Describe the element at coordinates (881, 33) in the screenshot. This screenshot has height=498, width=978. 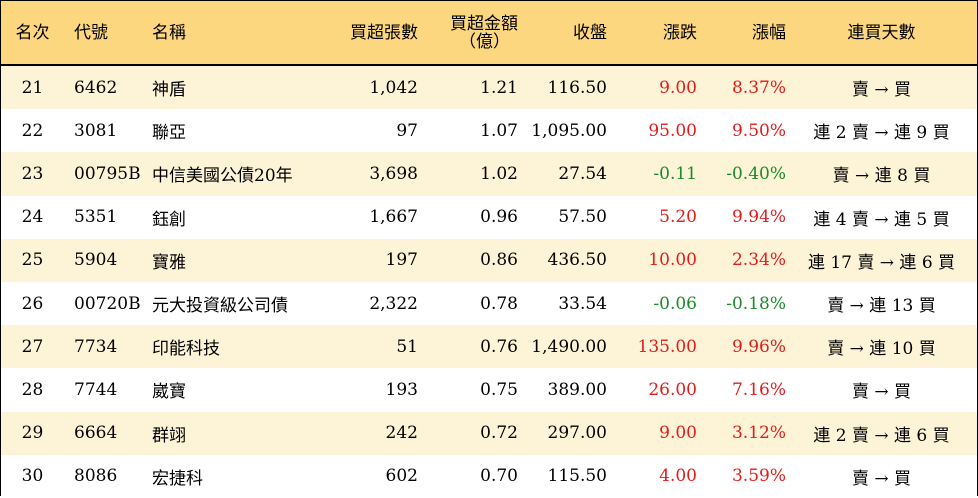
I see `header-days: 連買天數` at that location.